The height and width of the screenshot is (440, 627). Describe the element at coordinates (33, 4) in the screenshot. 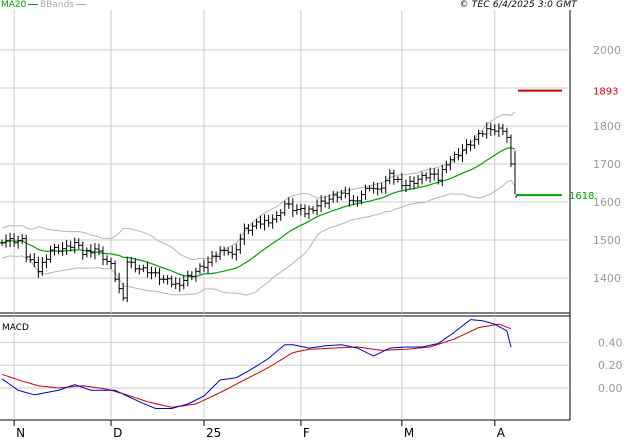

I see `ma20-legend-swatch` at that location.